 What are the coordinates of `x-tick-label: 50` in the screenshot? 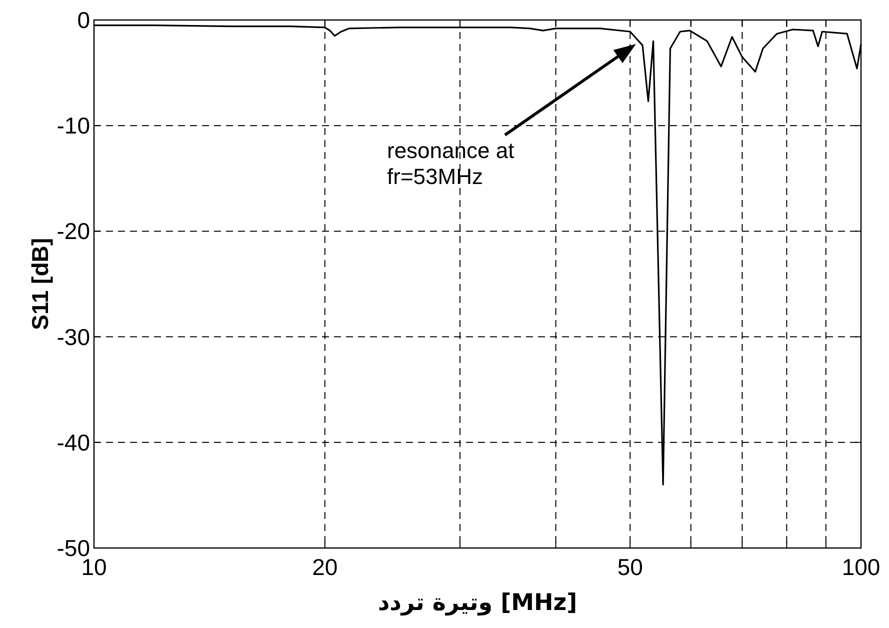 It's located at (630, 567).